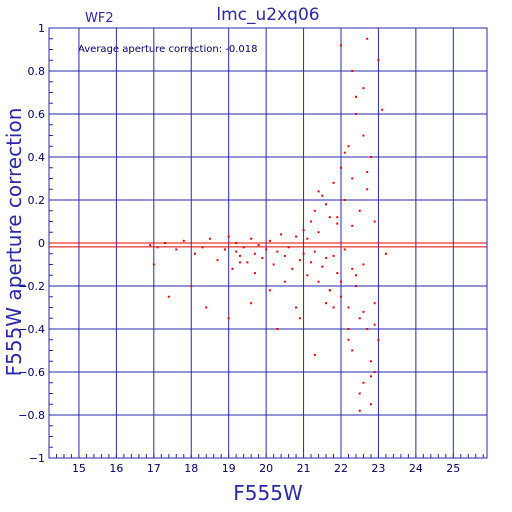  Describe the element at coordinates (31, 329) in the screenshot. I see `y-tick-label: −0.4` at that location.